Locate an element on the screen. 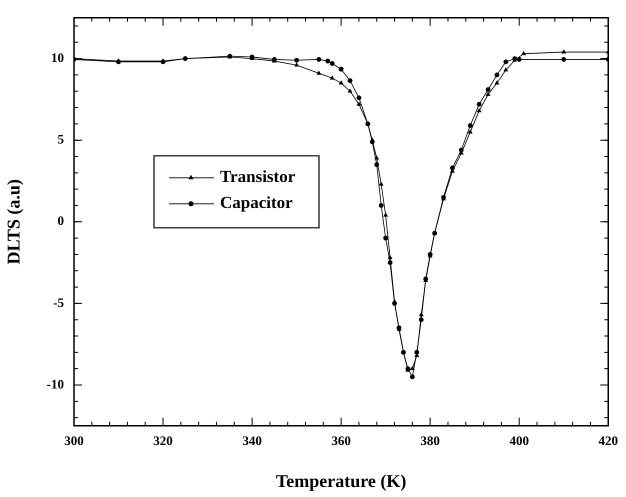 The width and height of the screenshot is (626, 497). x-tick-label: 340 is located at coordinates (252, 440).